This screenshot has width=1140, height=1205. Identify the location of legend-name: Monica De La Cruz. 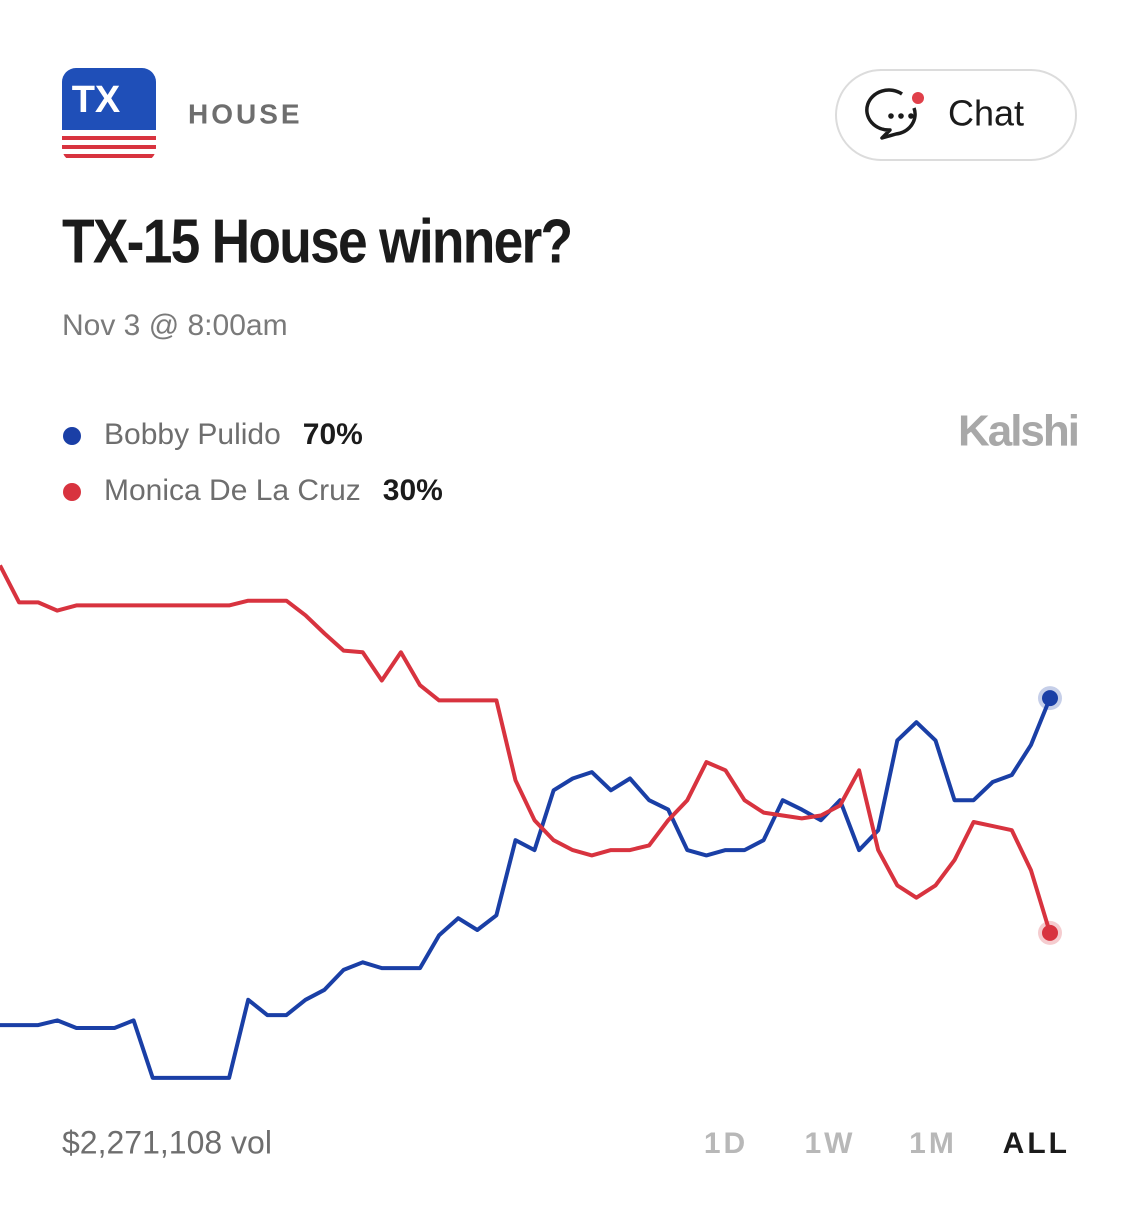
(232, 490).